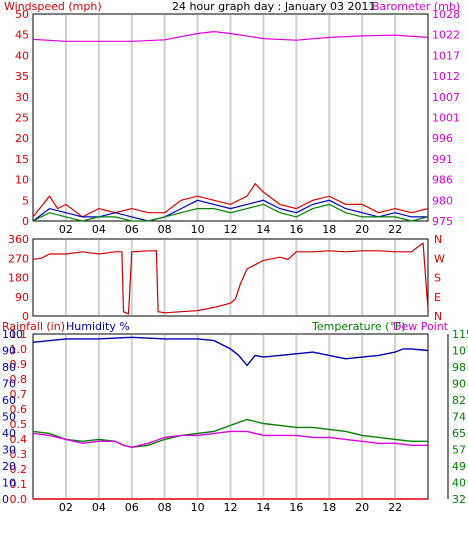 This screenshot has height=559, width=468. I want to click on temperature-tick-label: 107, so click(460, 351).